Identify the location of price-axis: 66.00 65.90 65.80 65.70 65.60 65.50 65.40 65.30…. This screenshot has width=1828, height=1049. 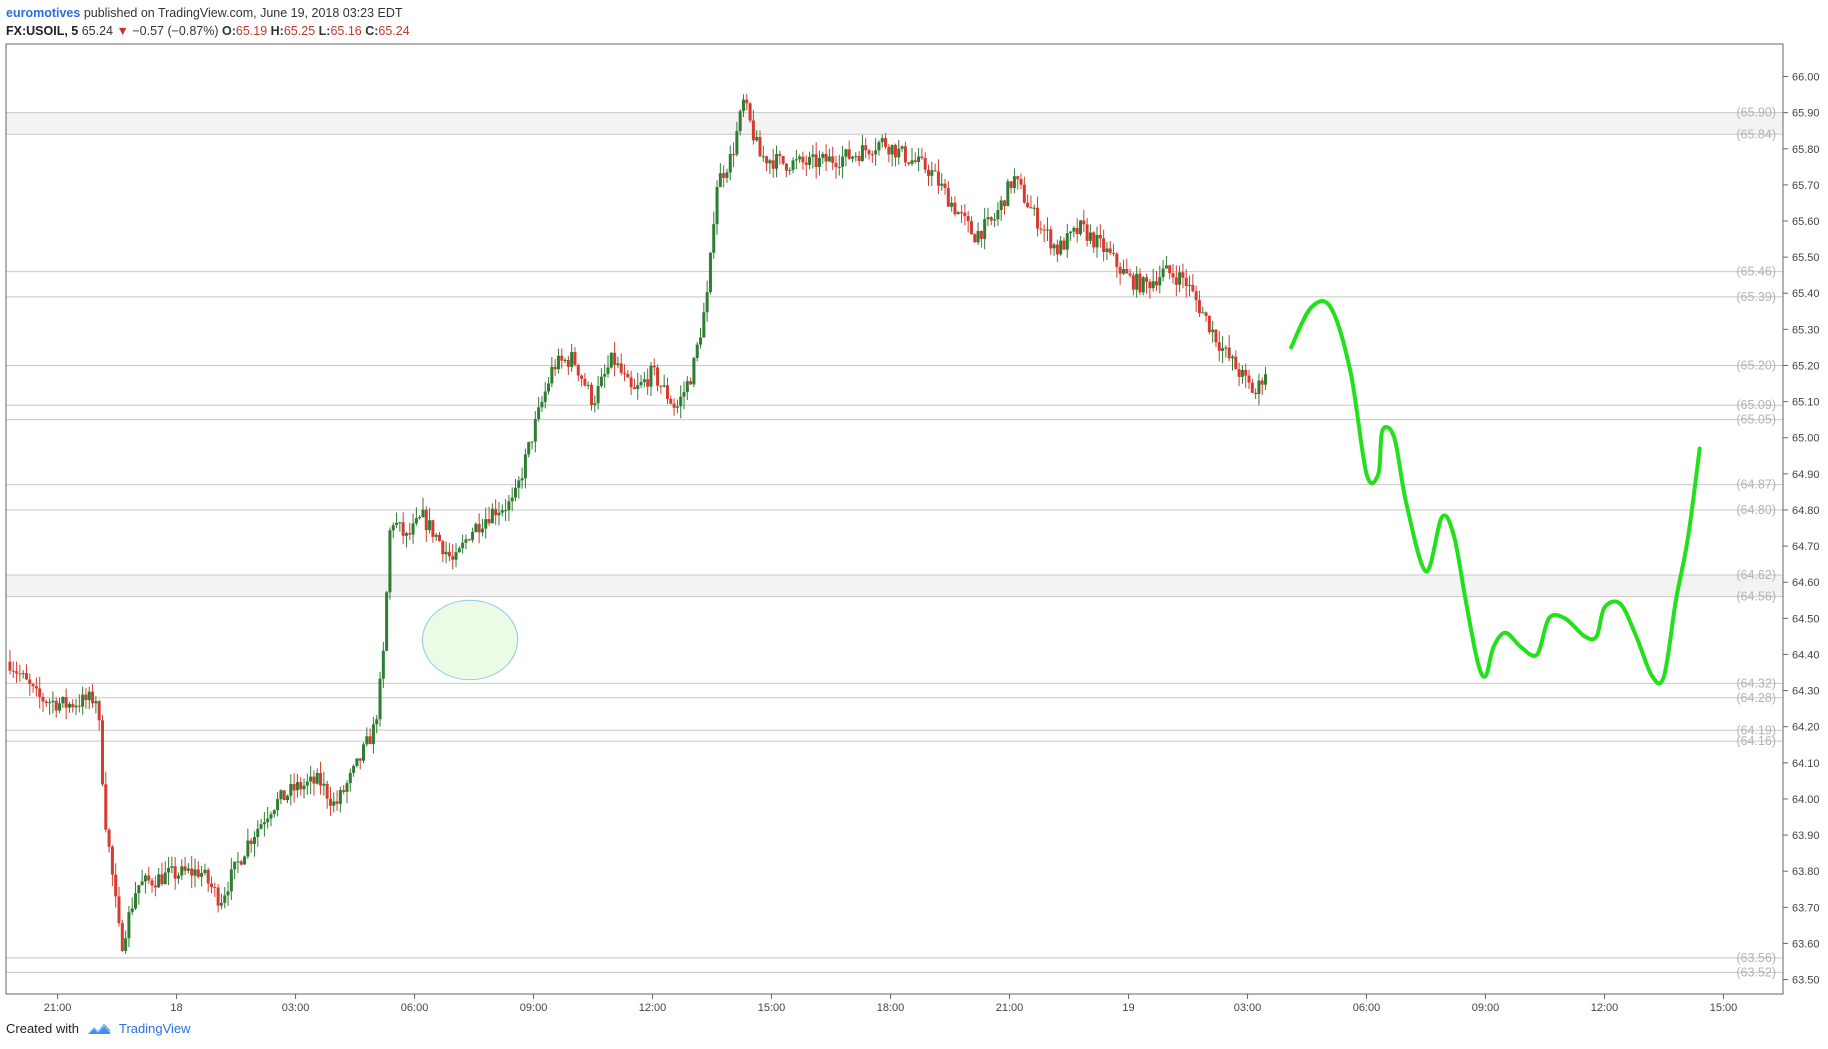
(1801, 529).